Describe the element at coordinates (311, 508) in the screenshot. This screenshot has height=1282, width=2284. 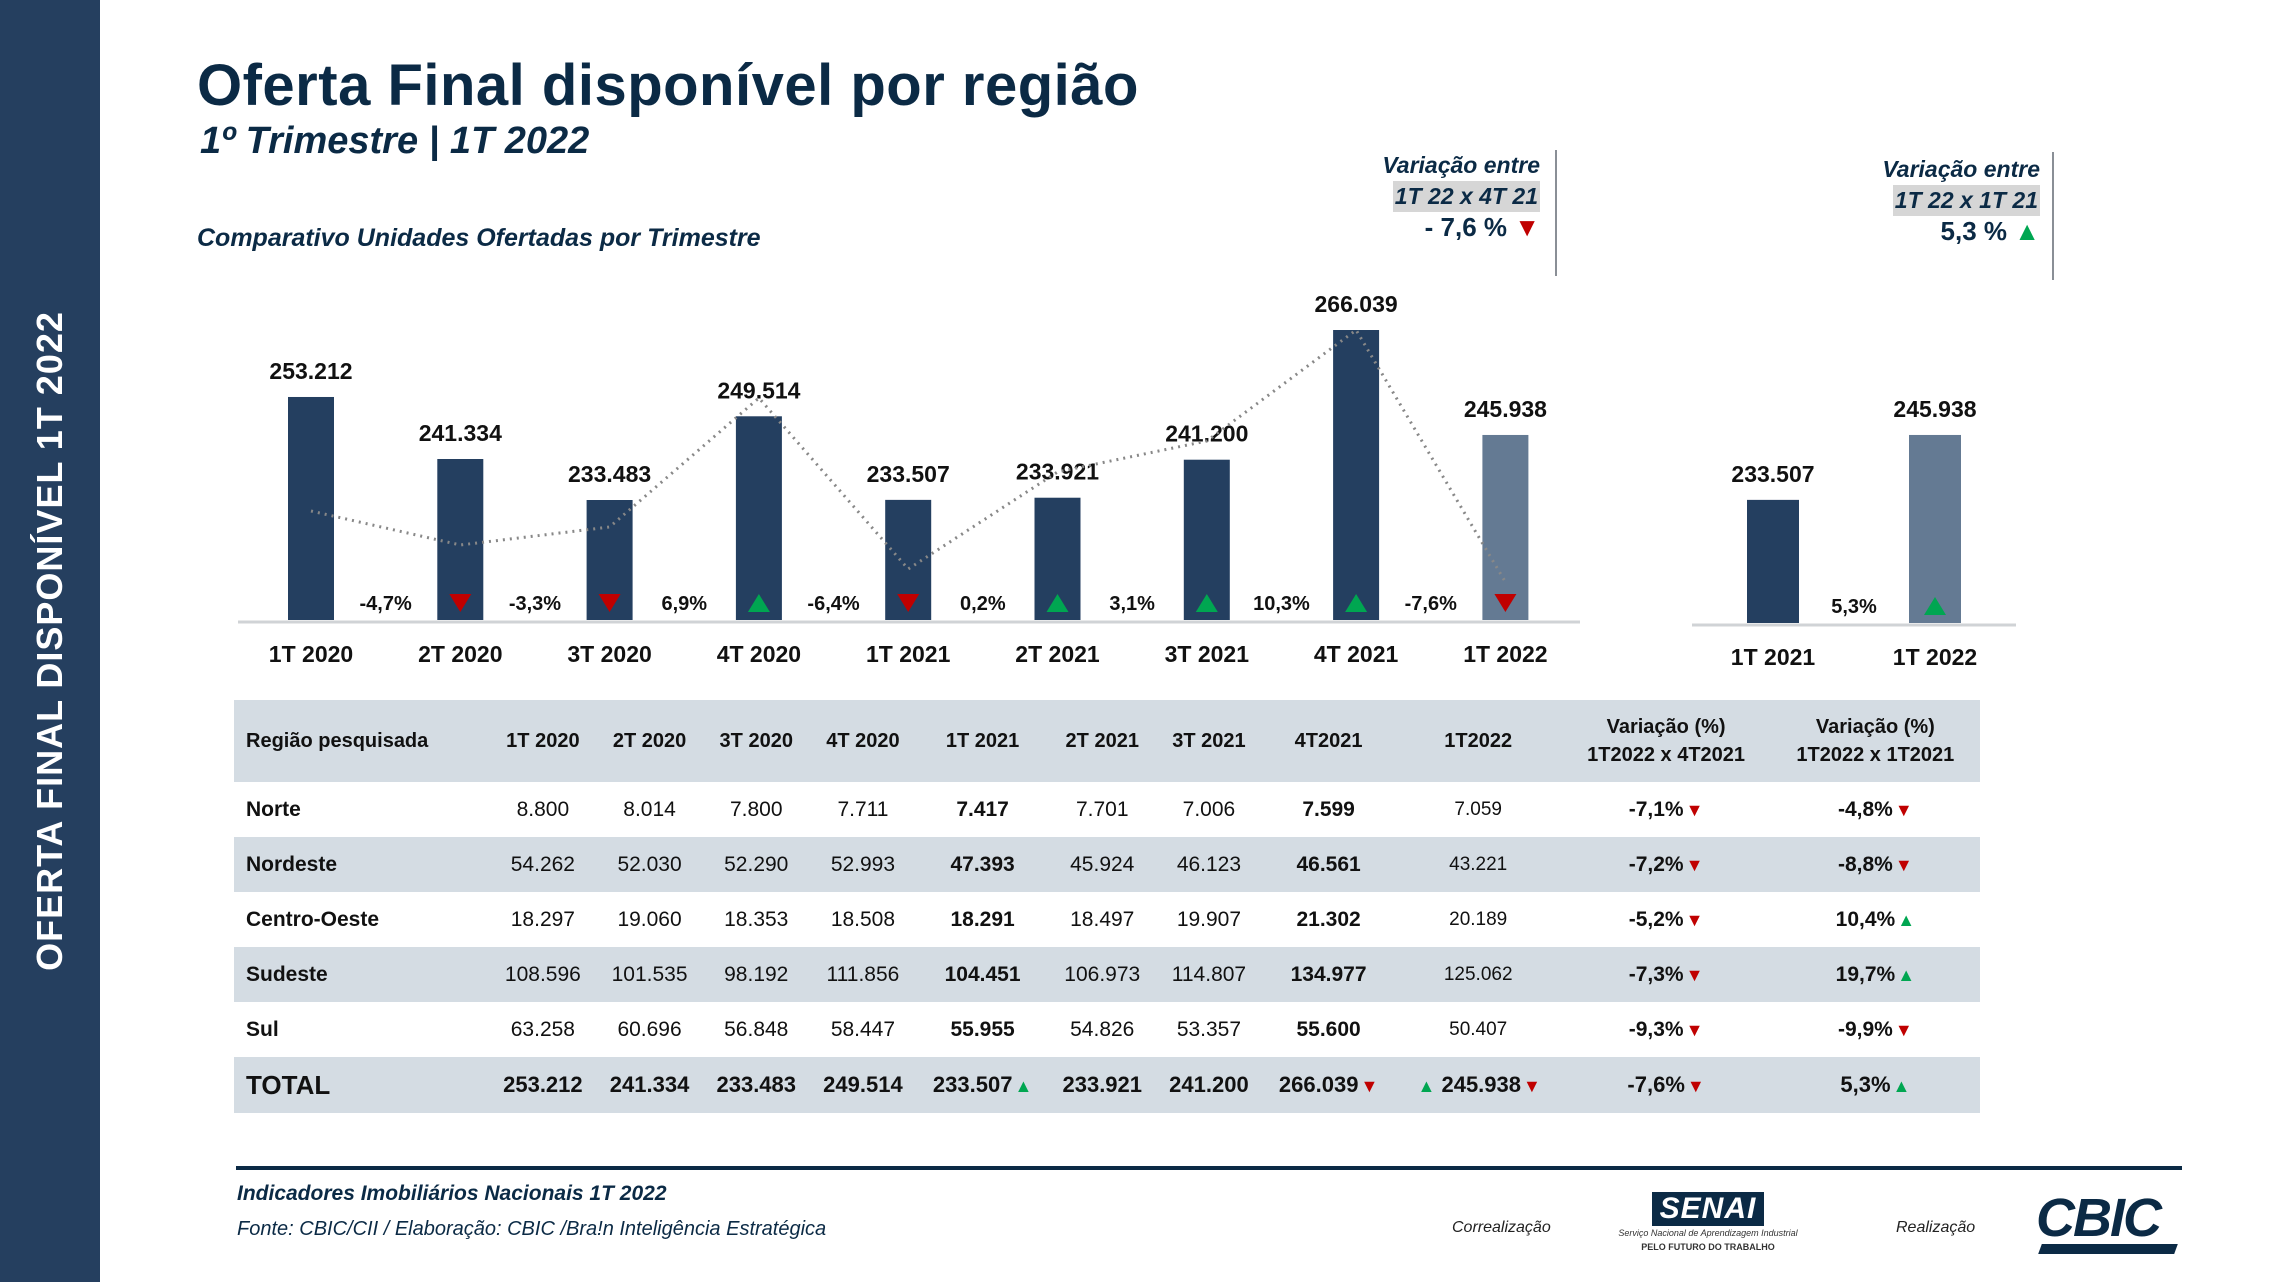
I see `bar-1t-2020` at that location.